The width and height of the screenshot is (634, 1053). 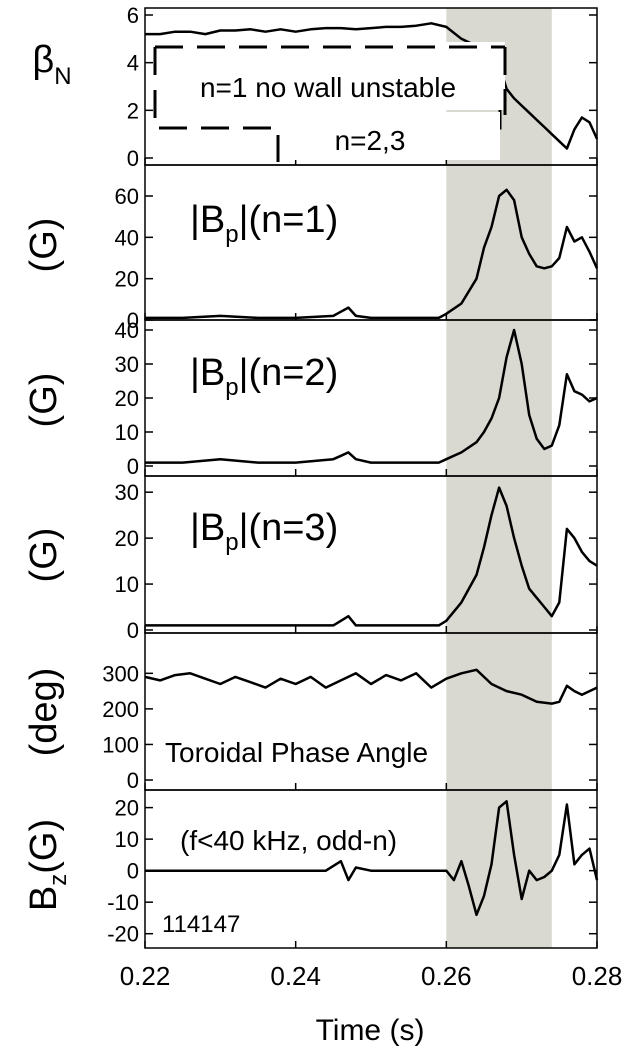 I want to click on n1-wall-dashed-line, so click(x=330, y=80).